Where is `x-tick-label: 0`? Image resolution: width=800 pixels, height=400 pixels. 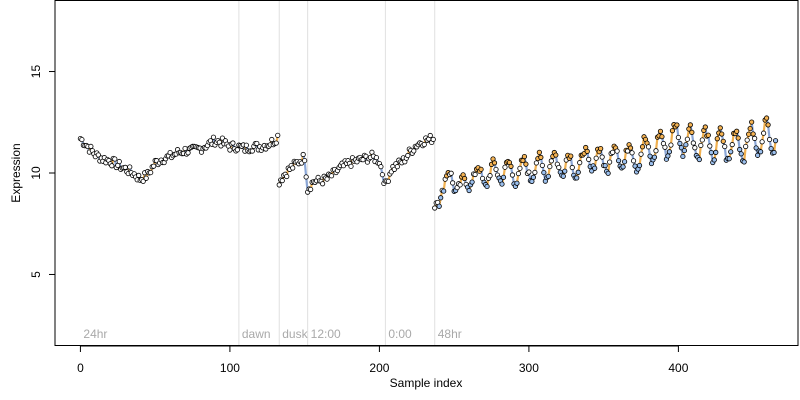 x-tick-label: 0 is located at coordinates (80, 368).